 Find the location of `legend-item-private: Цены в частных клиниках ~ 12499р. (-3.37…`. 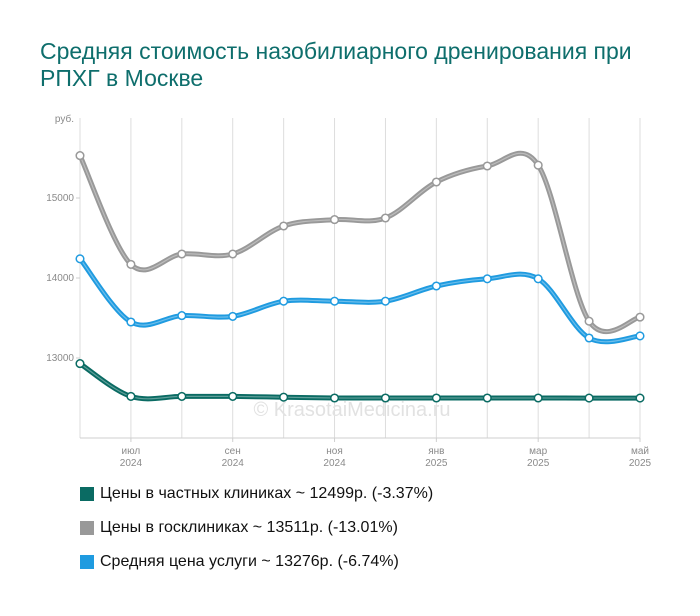

legend-item-private: Цены в частных клиниках ~ 12499р. (-3.37… is located at coordinates (256, 494).